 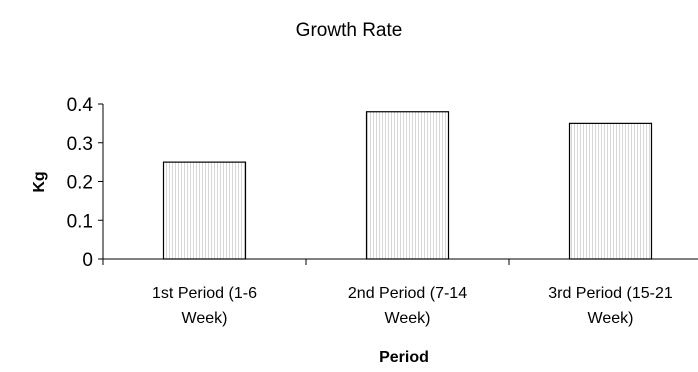 I want to click on category-label: 1st Period (1-6 Week), so click(x=204, y=306).